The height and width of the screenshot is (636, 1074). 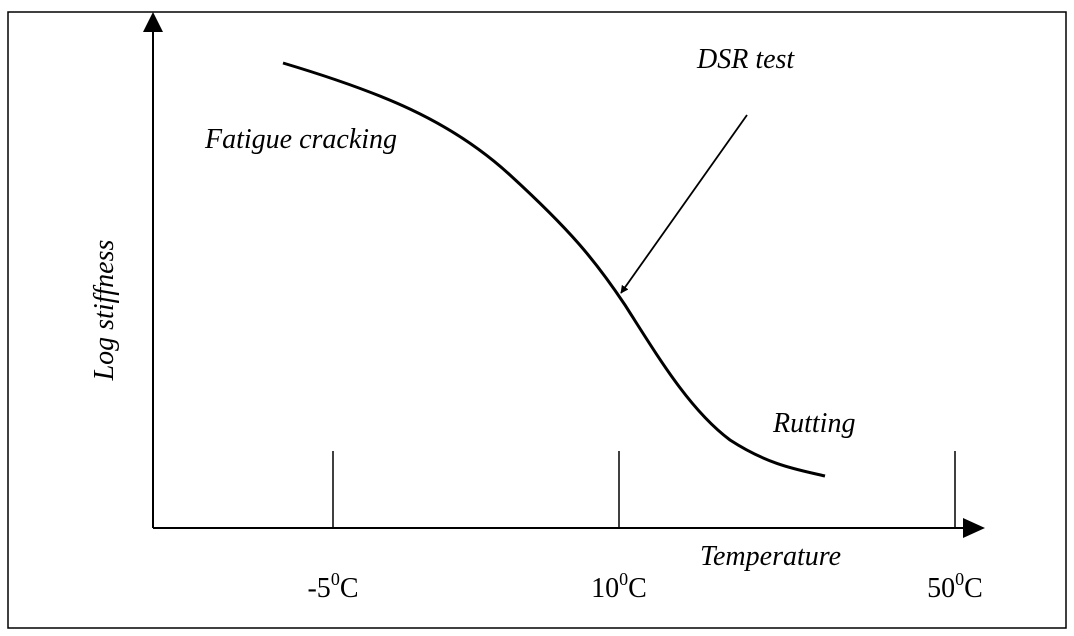 I want to click on pointer-arrow, so click(x=684, y=204).